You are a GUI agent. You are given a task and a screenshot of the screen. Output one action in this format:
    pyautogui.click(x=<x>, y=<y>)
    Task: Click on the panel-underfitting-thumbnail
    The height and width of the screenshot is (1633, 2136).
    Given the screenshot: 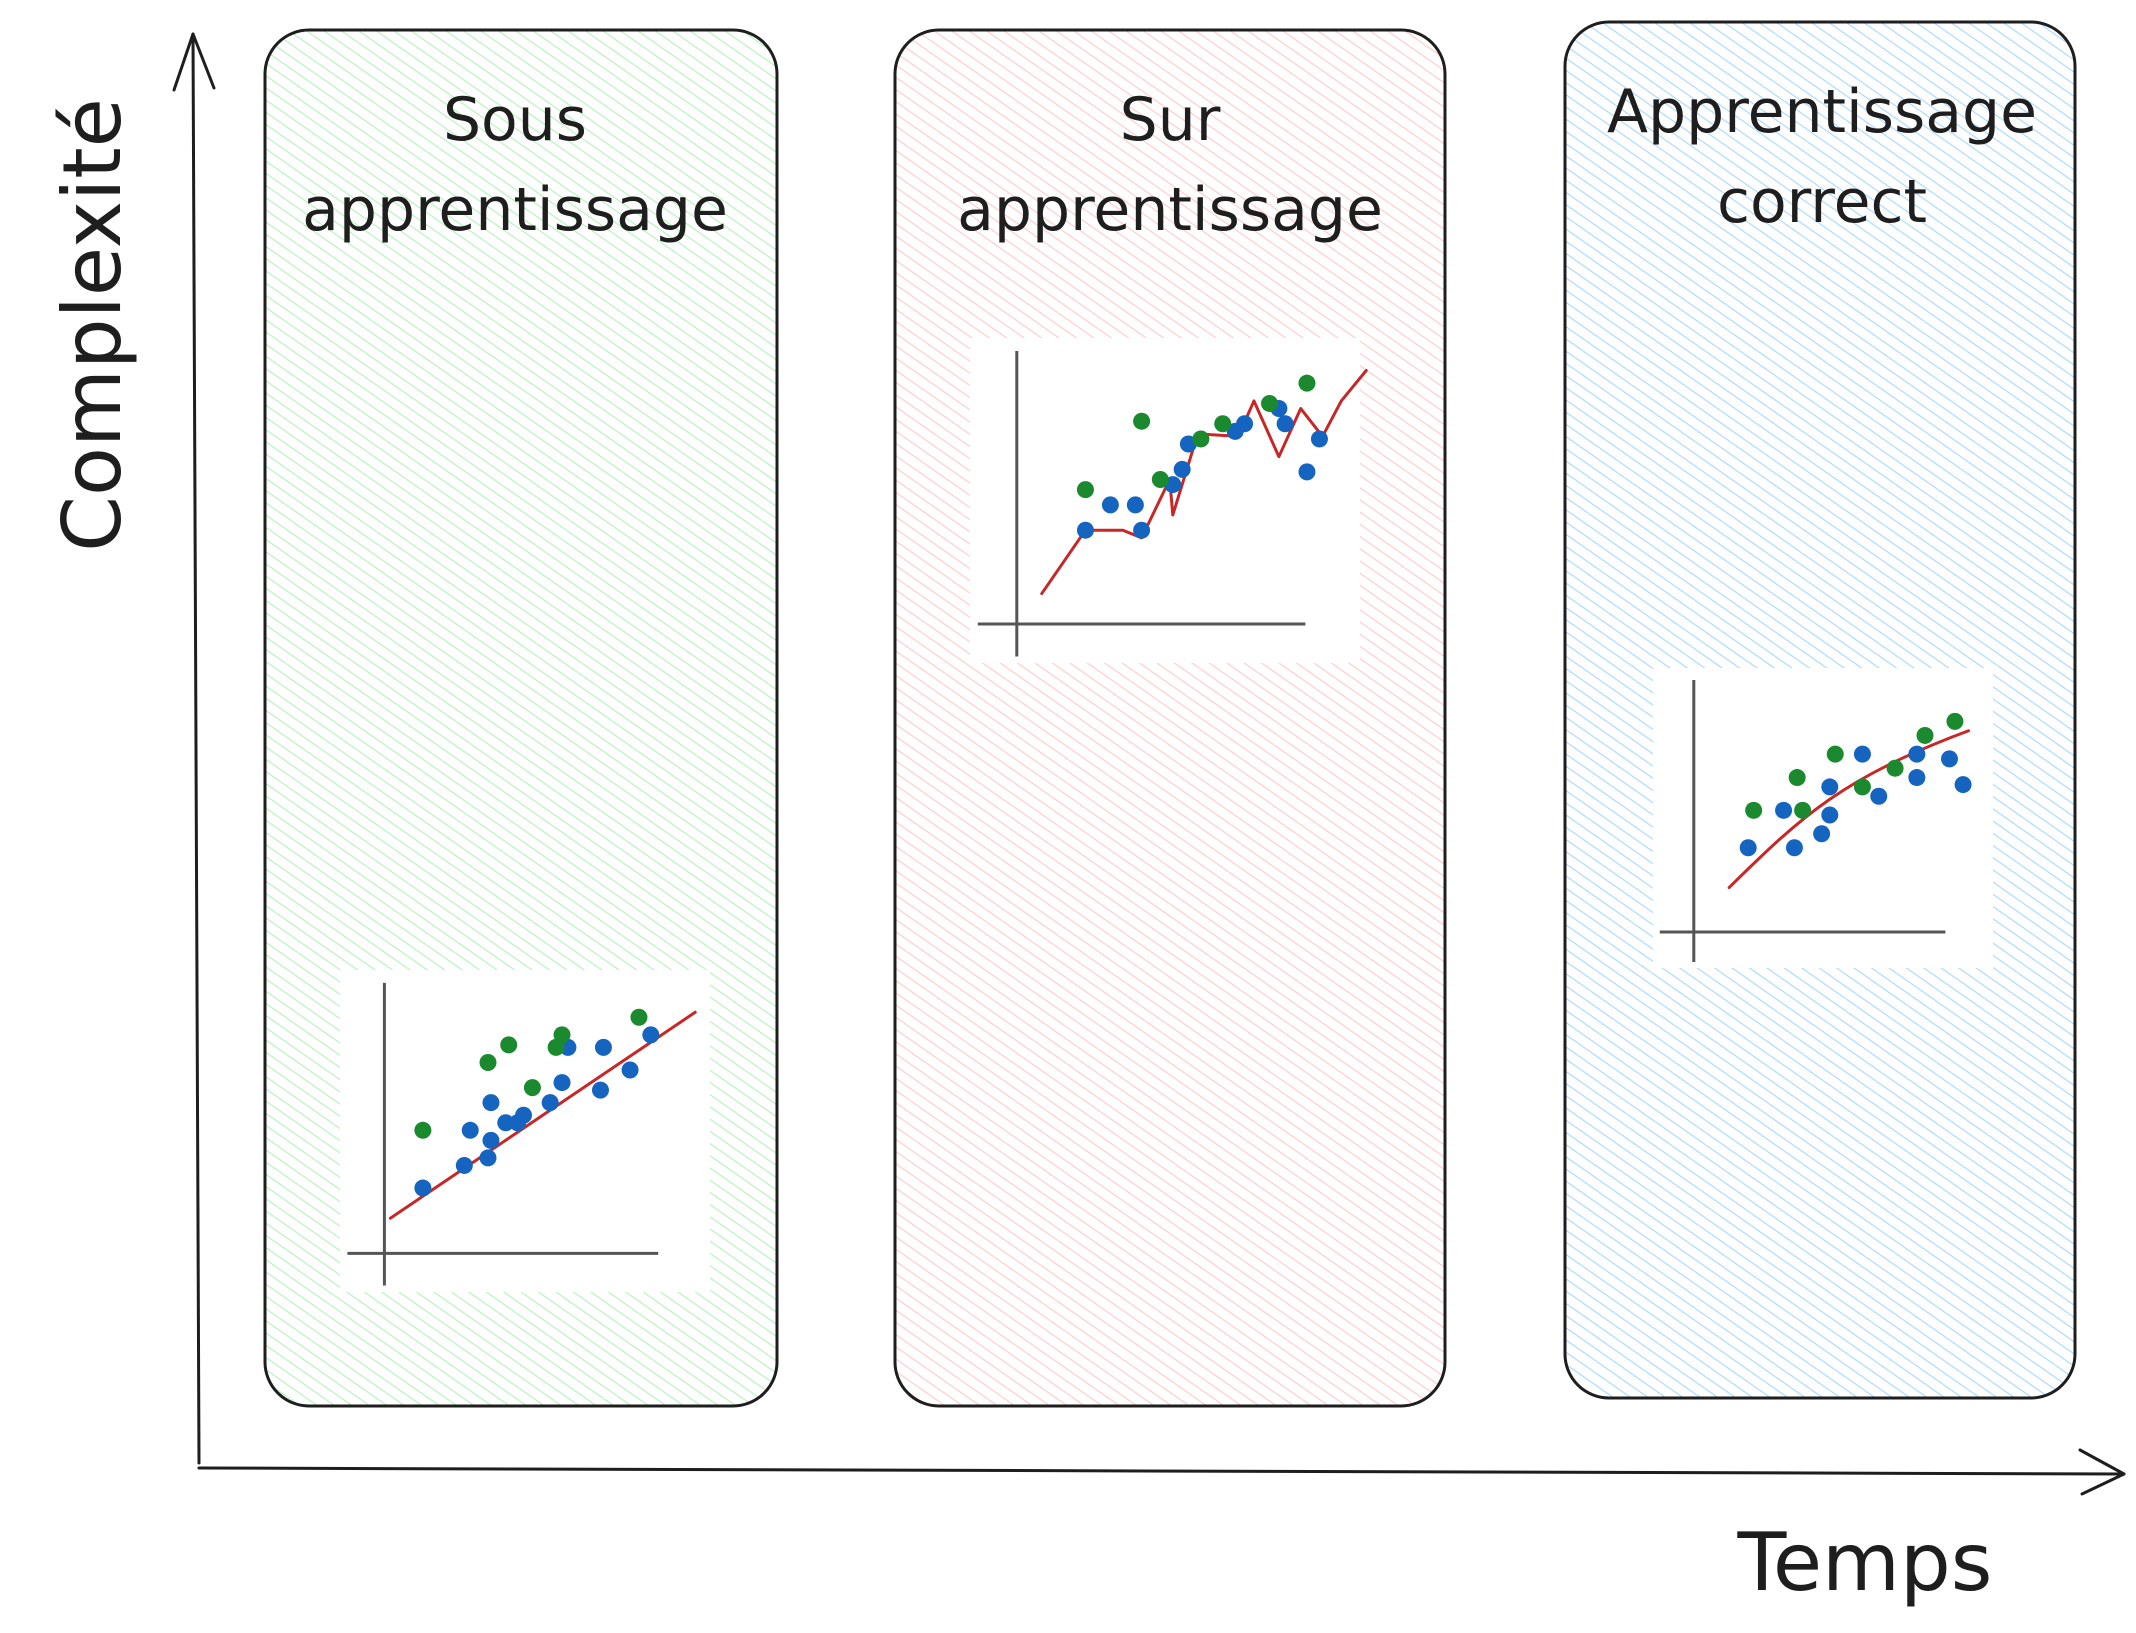 What is the action you would take?
    pyautogui.click(x=525, y=1131)
    